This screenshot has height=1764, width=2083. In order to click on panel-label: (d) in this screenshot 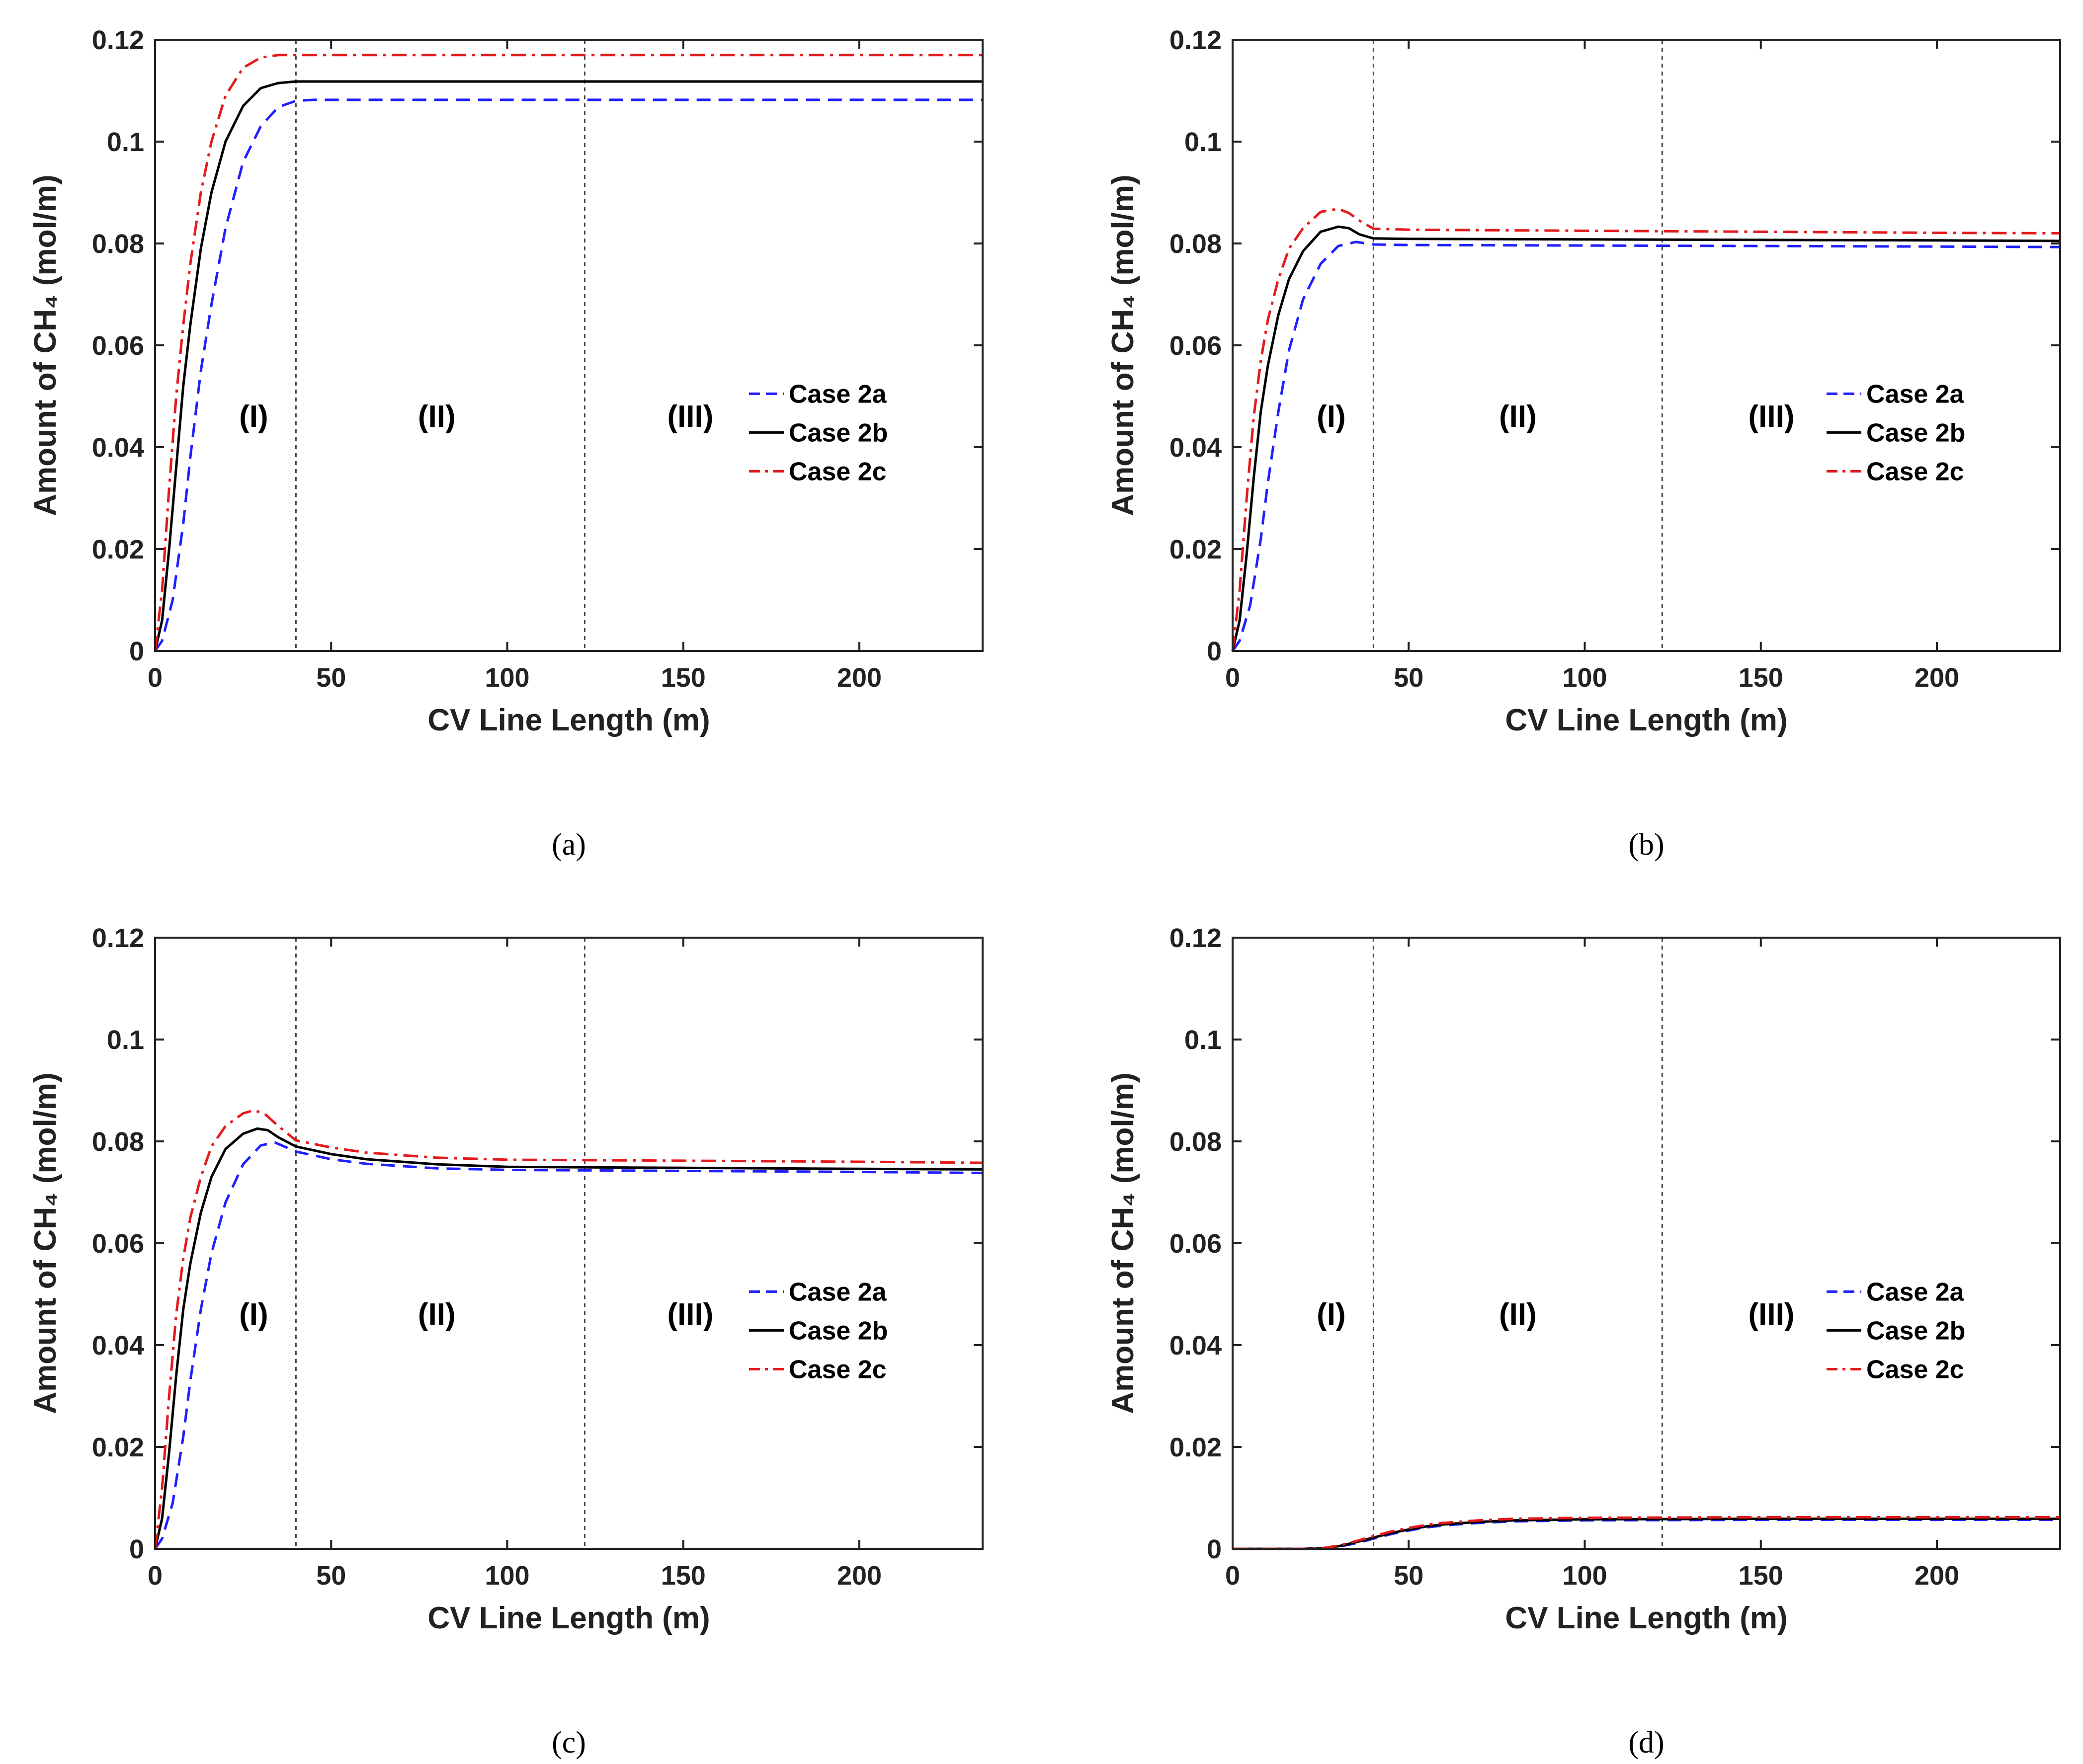, I will do `click(1646, 1743)`.